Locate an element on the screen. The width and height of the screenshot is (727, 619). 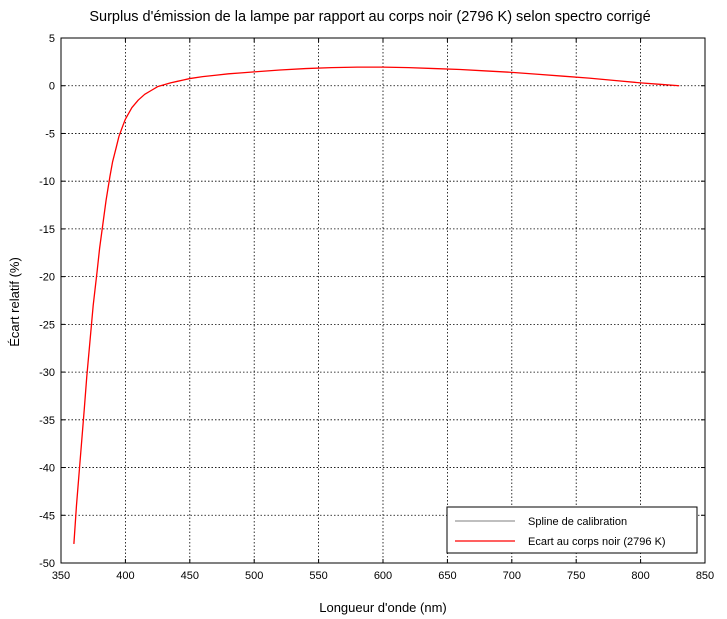
y-tick-label: -45 is located at coordinates (47, 516).